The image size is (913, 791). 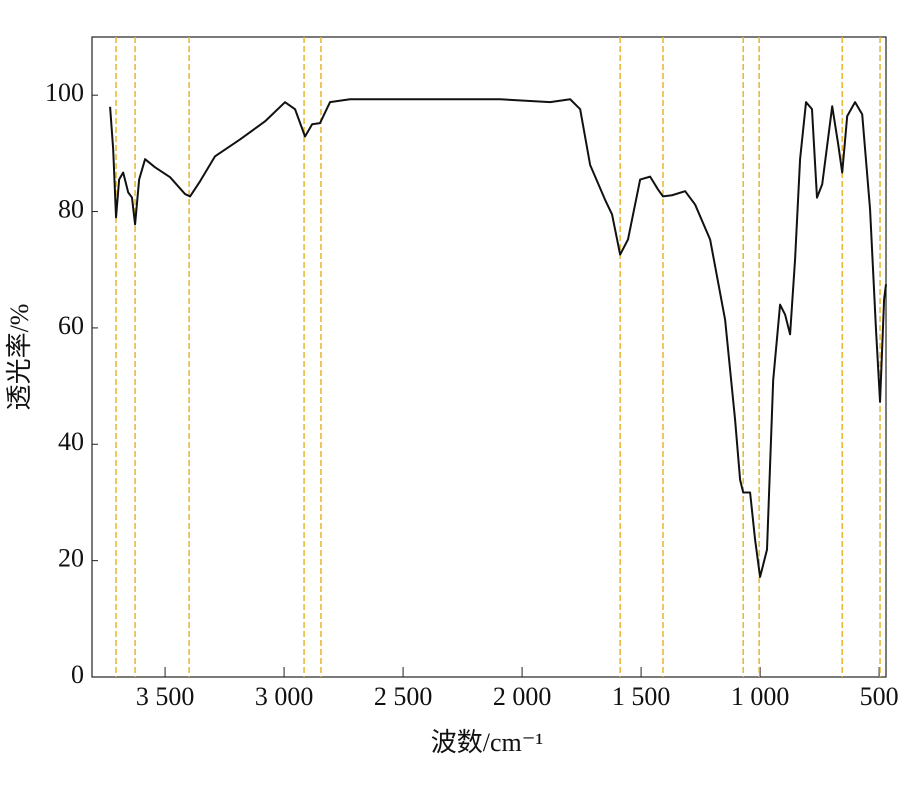 What do you see at coordinates (487, 742) in the screenshot?
I see `x-axis-label: 波数/cm⁻¹` at bounding box center [487, 742].